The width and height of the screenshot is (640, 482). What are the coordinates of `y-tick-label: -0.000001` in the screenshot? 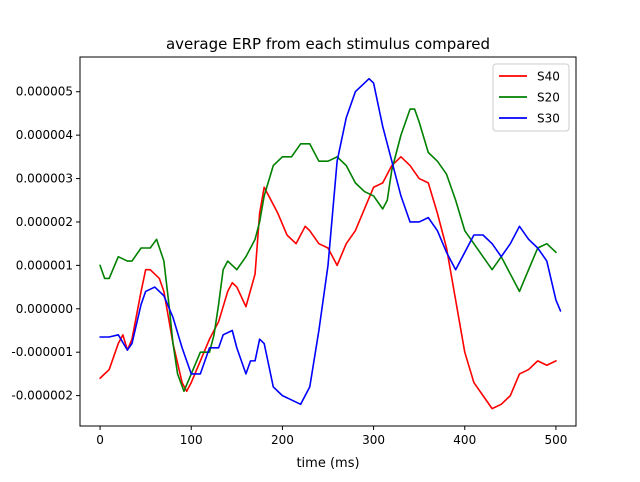 It's located at (42, 352).